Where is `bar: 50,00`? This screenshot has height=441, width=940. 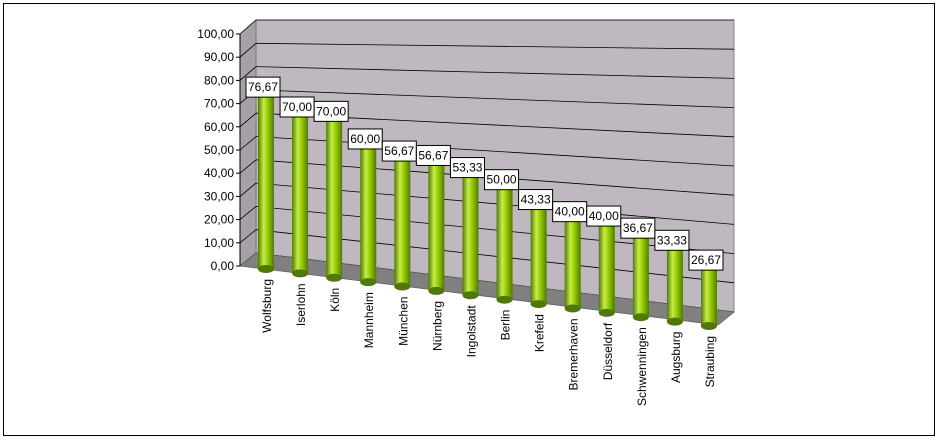
bar: 50,00 is located at coordinates (502, 236).